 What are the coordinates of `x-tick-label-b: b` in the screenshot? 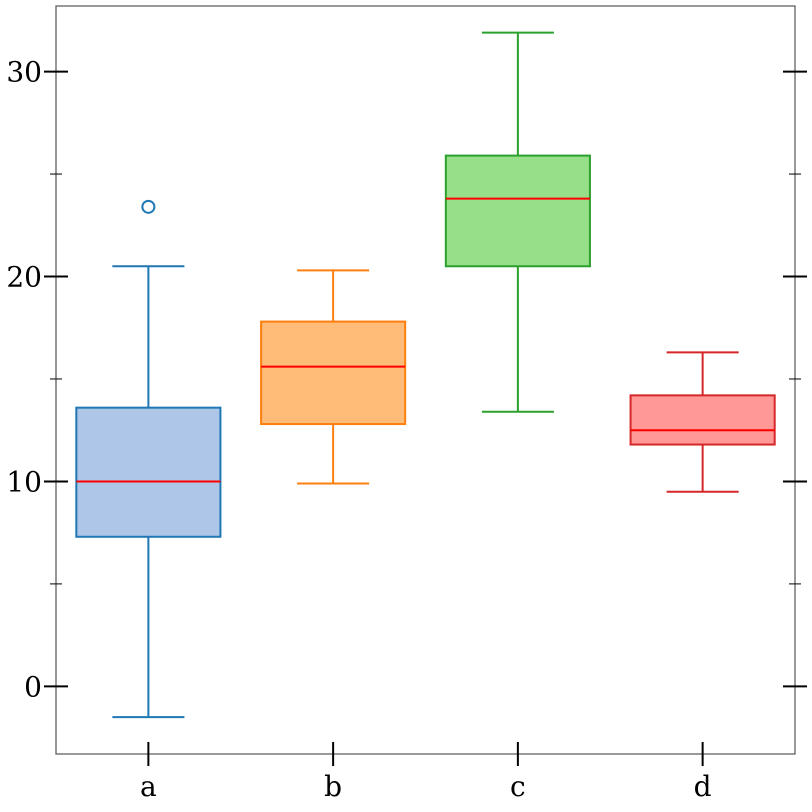 It's located at (333, 786).